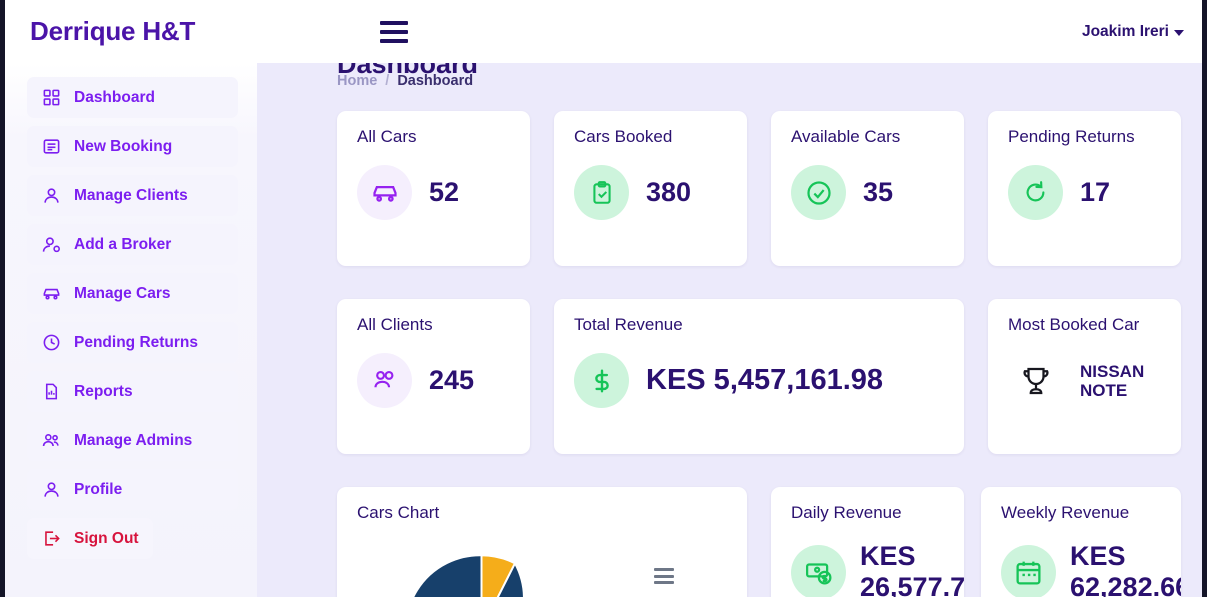 The width and height of the screenshot is (1207, 597). What do you see at coordinates (1074, 324) in the screenshot?
I see `card-title-most-booked-car: Most Booked Car` at bounding box center [1074, 324].